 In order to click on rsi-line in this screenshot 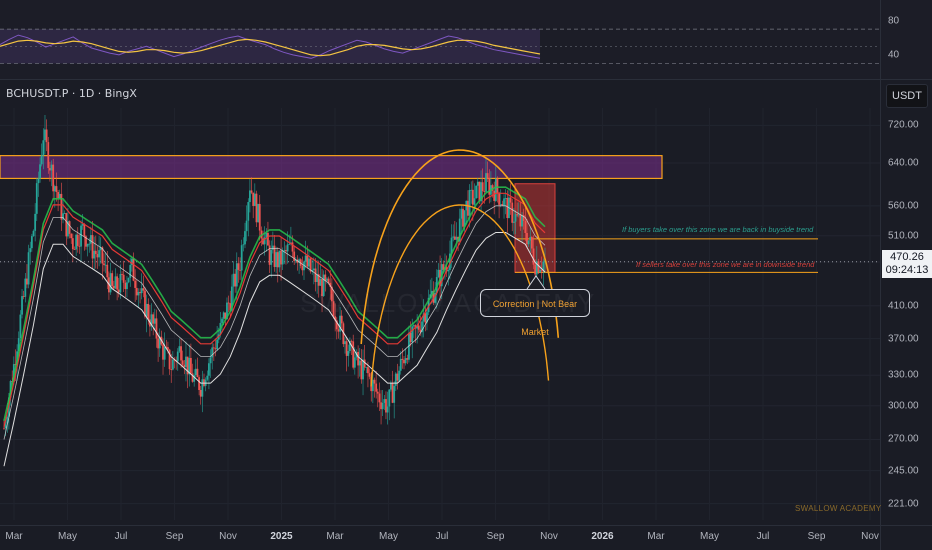, I will do `click(270, 46)`.